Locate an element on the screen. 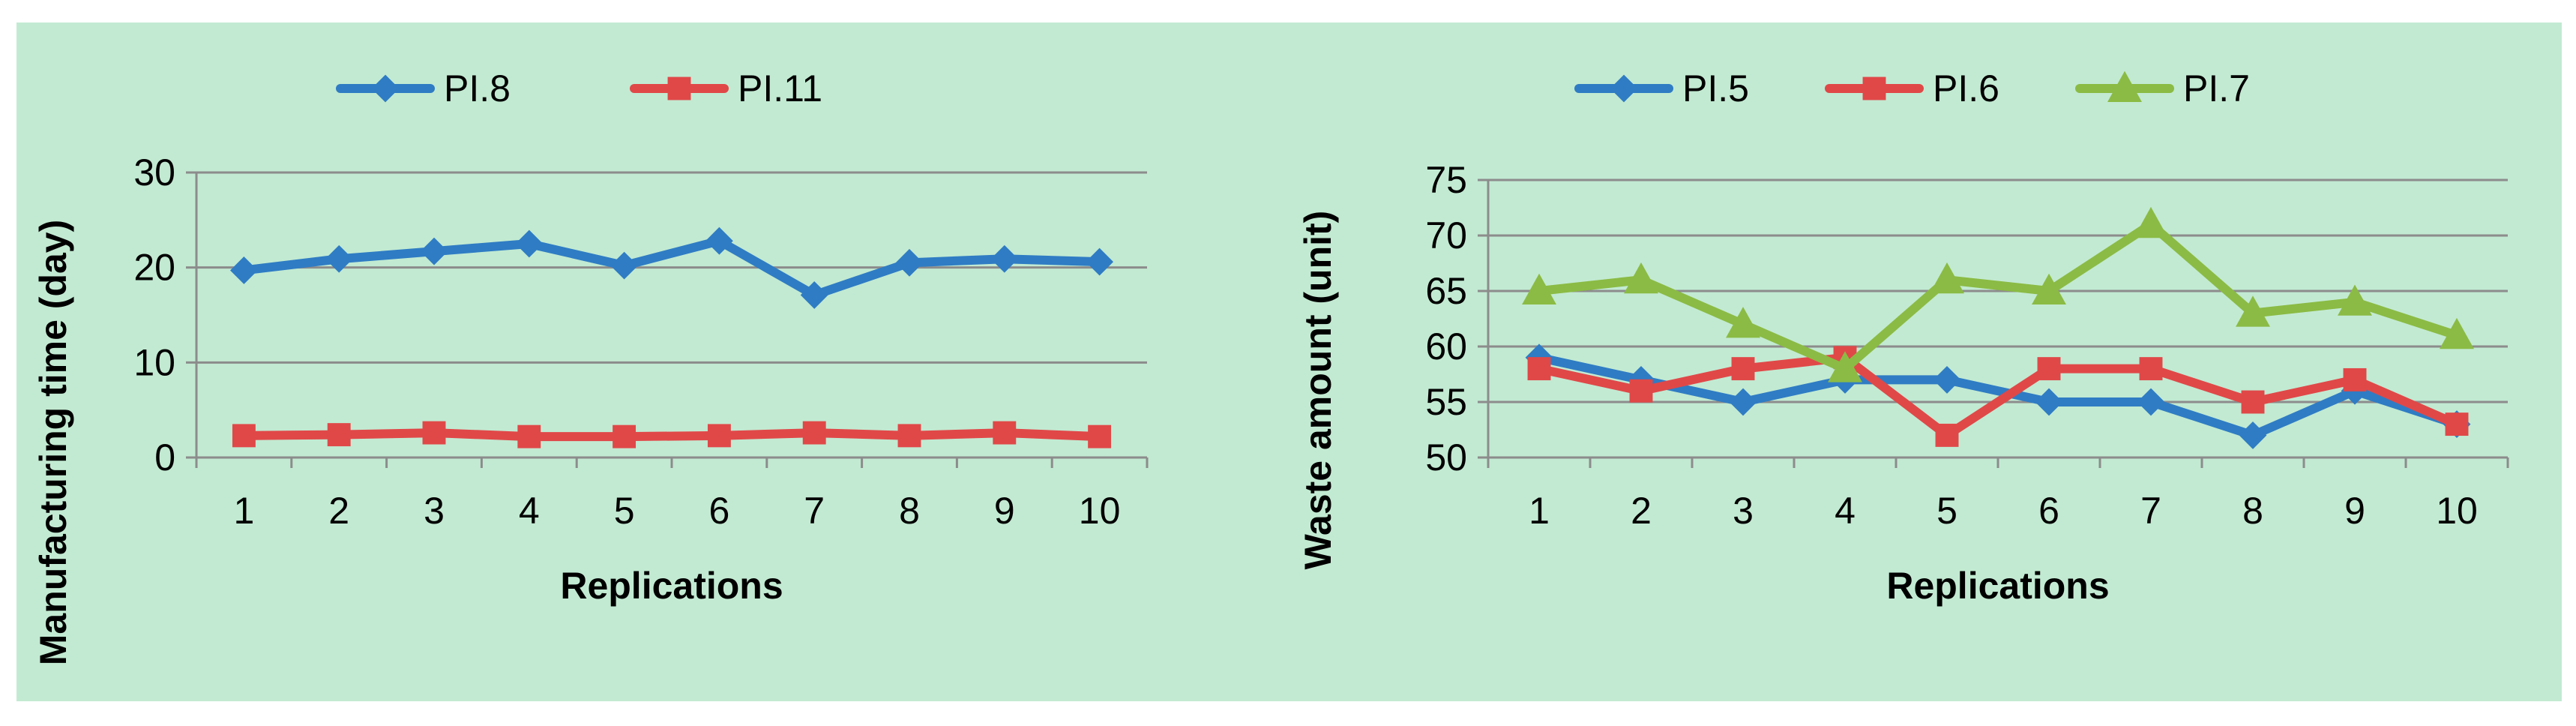 The width and height of the screenshot is (2576, 726). y-tick-labels: 0 10 20 30 is located at coordinates (154, 315).